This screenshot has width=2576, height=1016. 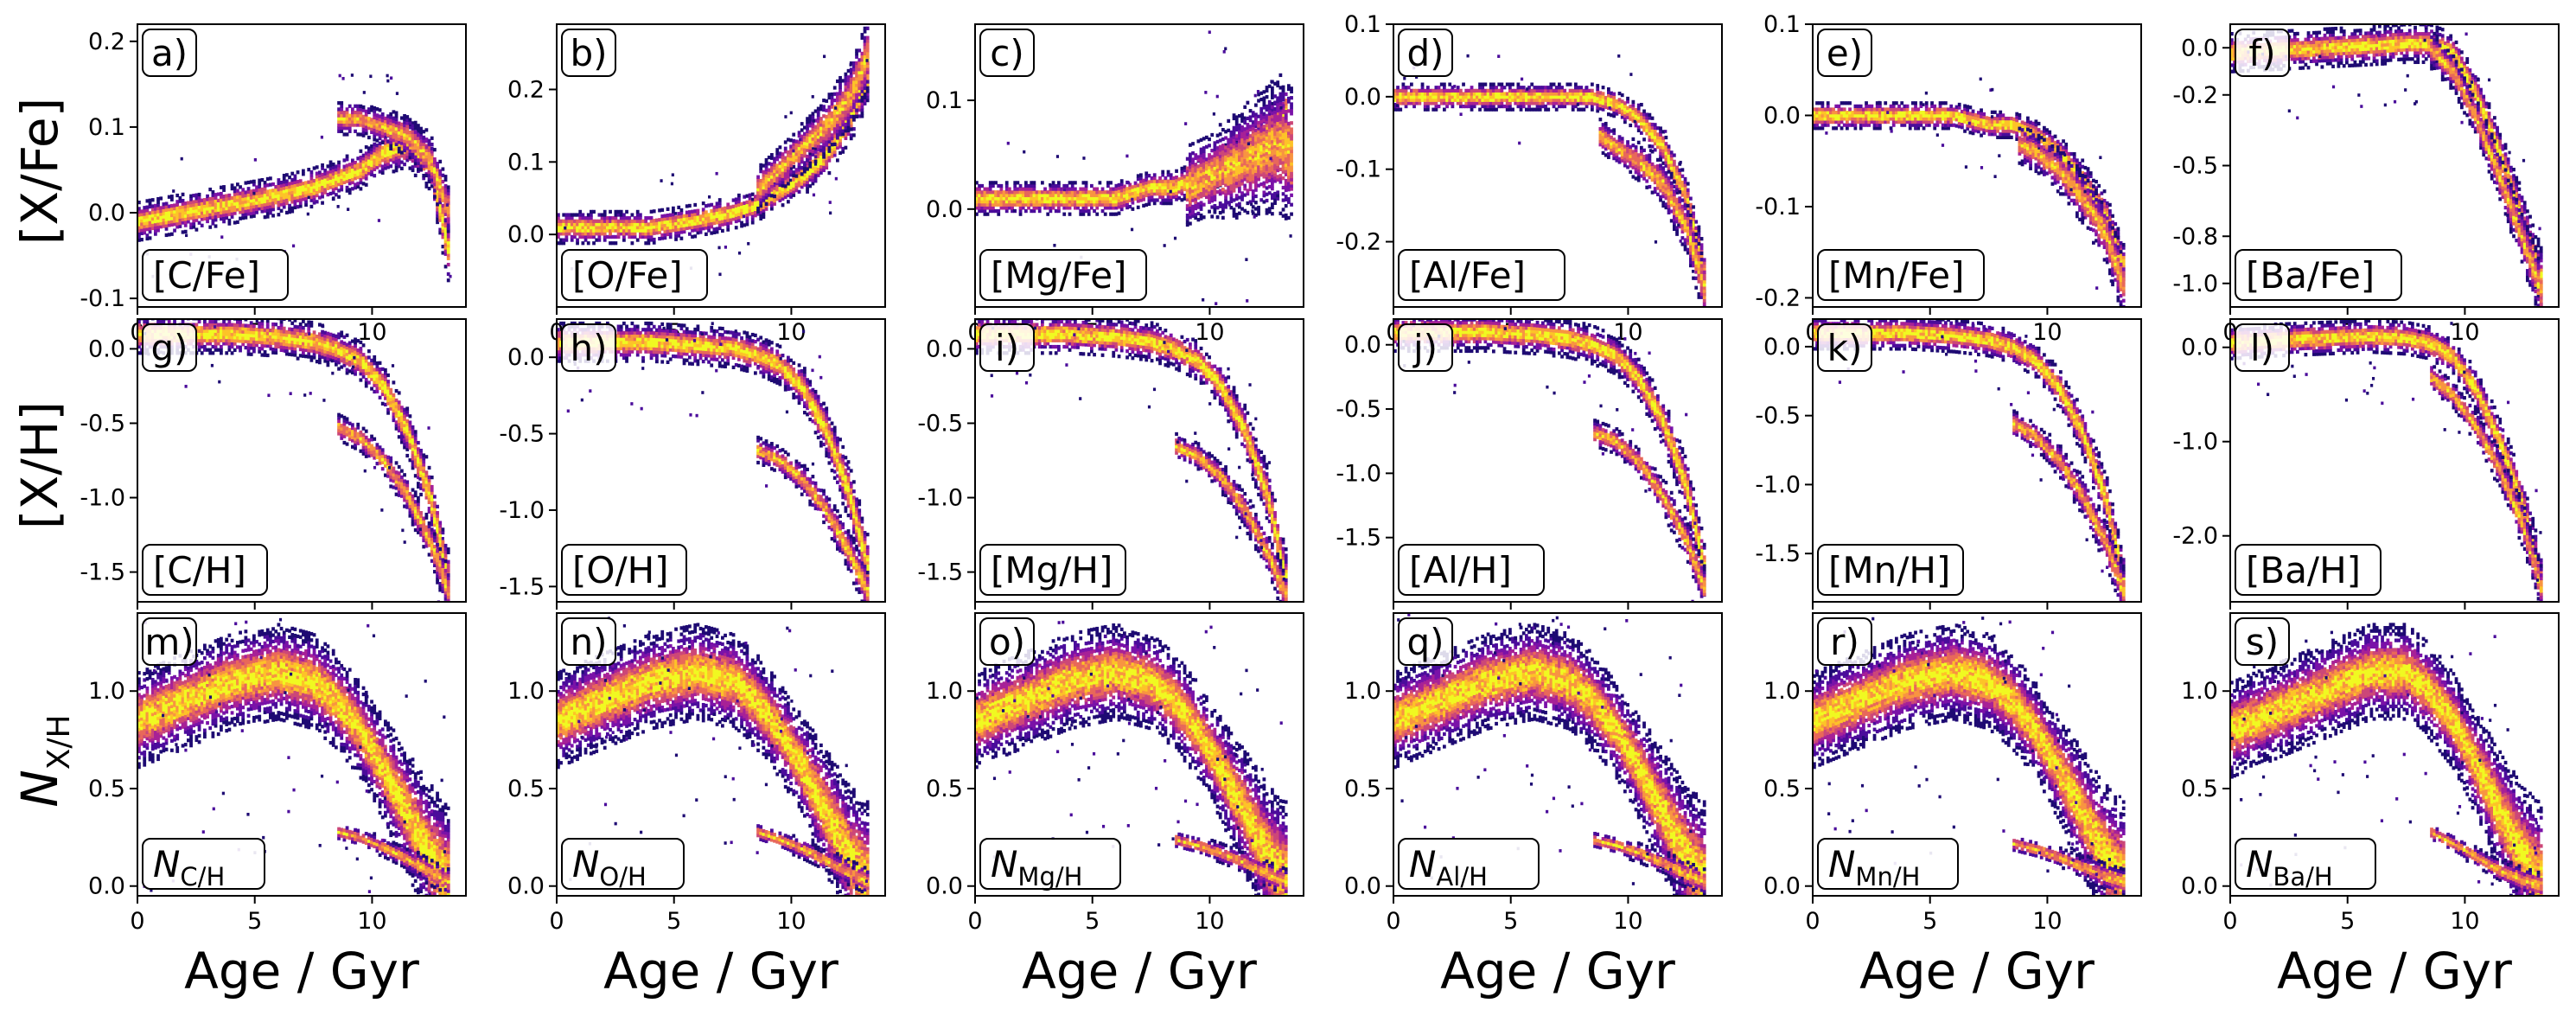 What do you see at coordinates (721, 165) in the screenshot?
I see `panel-frame` at bounding box center [721, 165].